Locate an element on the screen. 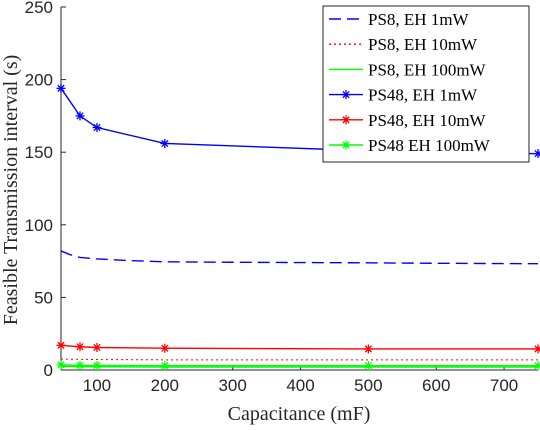  x-tick-label: 200 is located at coordinates (165, 385).